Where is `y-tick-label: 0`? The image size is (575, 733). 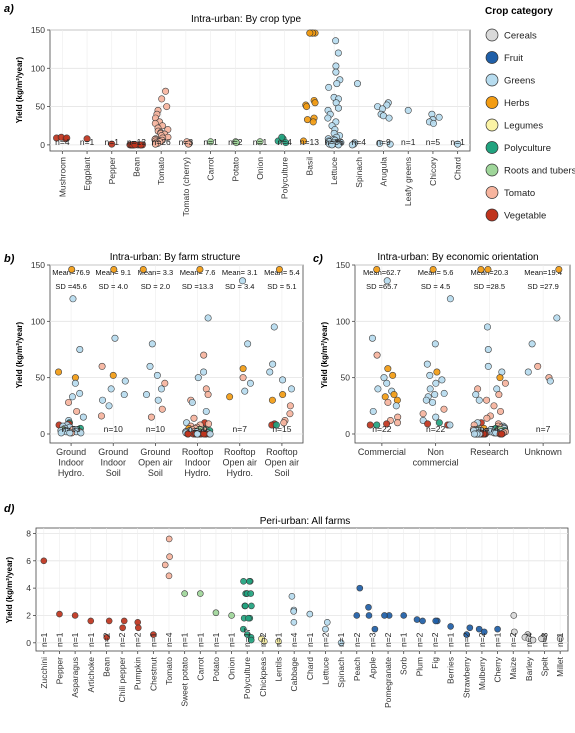
y-tick-label: 0 is located at coordinates (347, 434).